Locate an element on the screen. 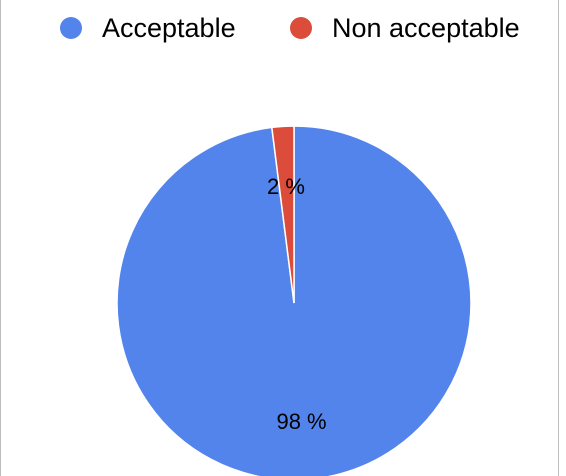  legend-label-non-acceptable: Non acceptable is located at coordinates (426, 28).